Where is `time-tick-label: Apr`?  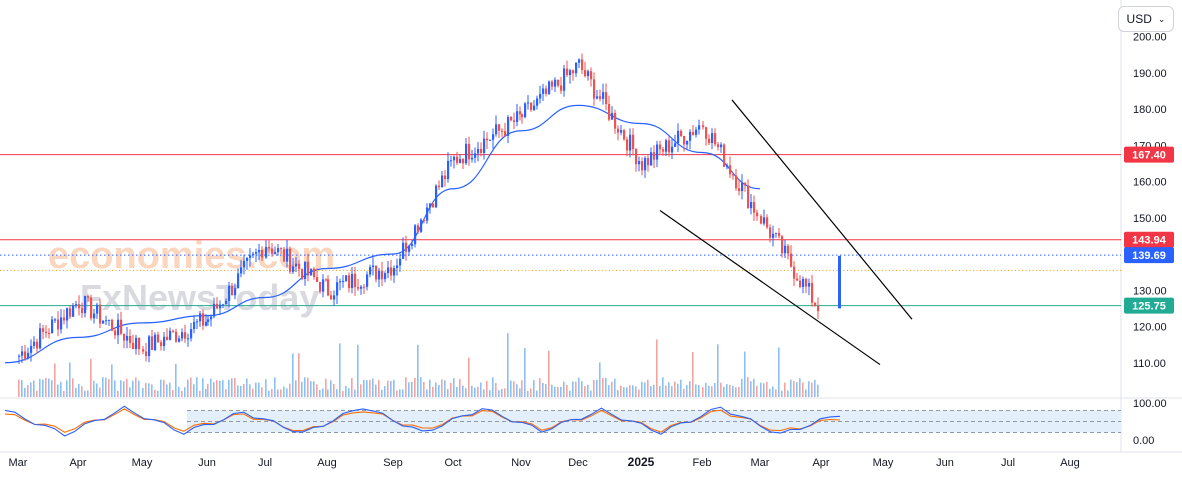 time-tick-label: Apr is located at coordinates (77, 463).